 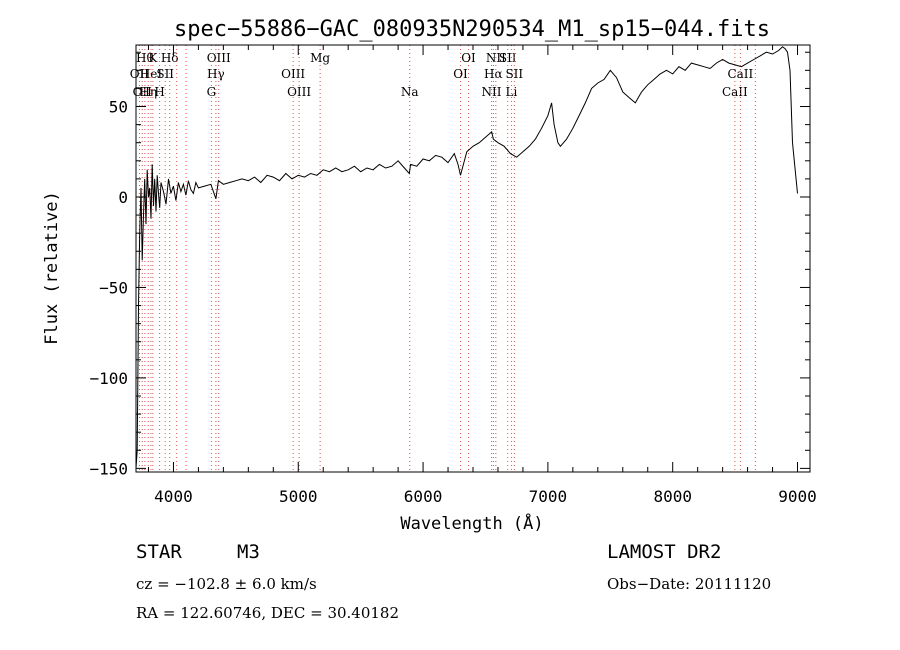 What do you see at coordinates (159, 92) in the screenshot?
I see `line-marker-label: H` at bounding box center [159, 92].